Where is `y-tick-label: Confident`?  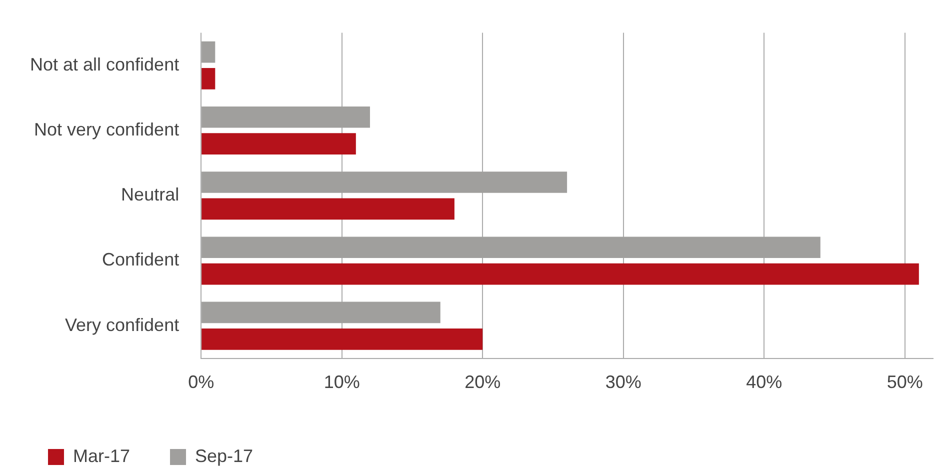
y-tick-label: Confident is located at coordinates (141, 260).